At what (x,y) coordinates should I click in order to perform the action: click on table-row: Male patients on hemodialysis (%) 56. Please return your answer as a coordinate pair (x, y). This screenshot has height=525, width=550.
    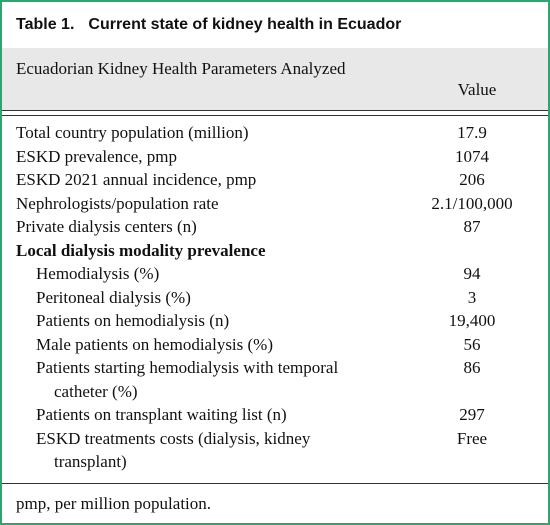
    Looking at the image, I should click on (275, 345).